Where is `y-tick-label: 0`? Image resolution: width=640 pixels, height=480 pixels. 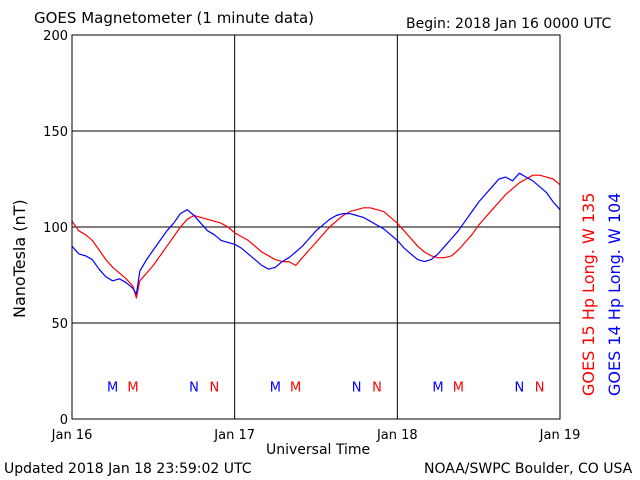 y-tick-label: 0 is located at coordinates (64, 420).